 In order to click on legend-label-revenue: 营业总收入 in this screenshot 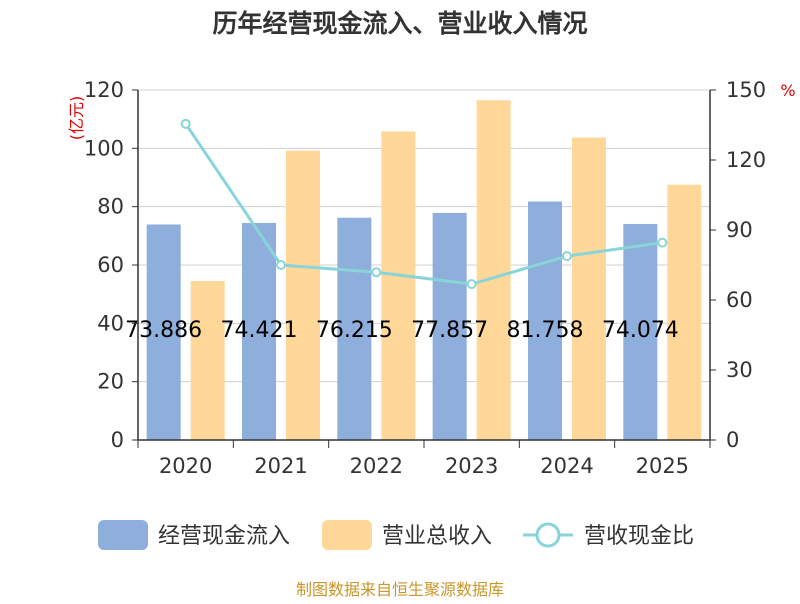, I will do `click(437, 536)`.